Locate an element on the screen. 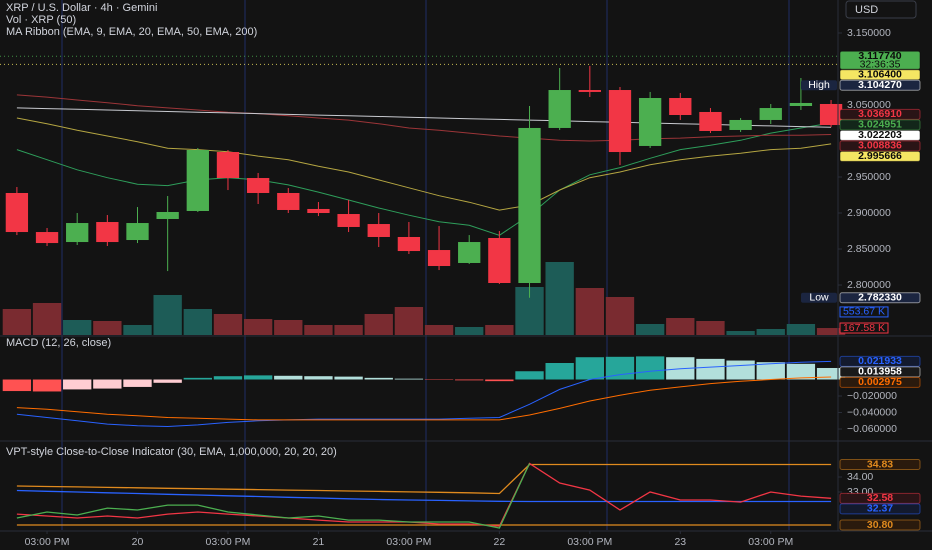  currency-button is located at coordinates (881, 9).